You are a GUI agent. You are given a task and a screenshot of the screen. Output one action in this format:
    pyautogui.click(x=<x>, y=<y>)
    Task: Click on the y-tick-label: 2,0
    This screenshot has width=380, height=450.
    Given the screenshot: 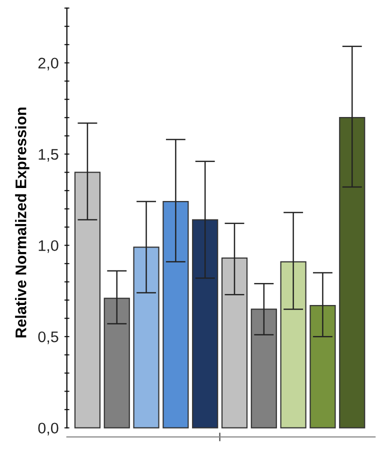 What is the action you would take?
    pyautogui.click(x=48, y=64)
    